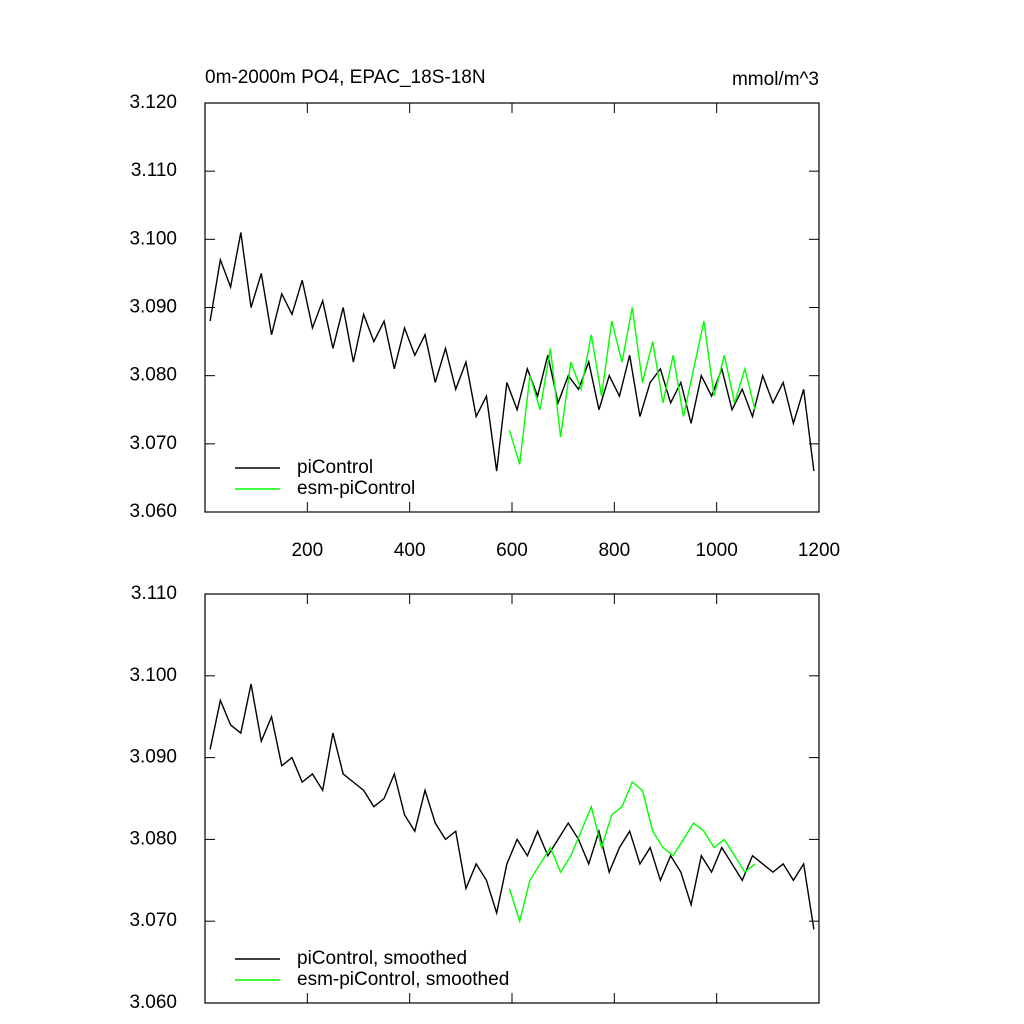 This screenshot has width=1024, height=1024. I want to click on legend-label: esm-piControl, so click(356, 488).